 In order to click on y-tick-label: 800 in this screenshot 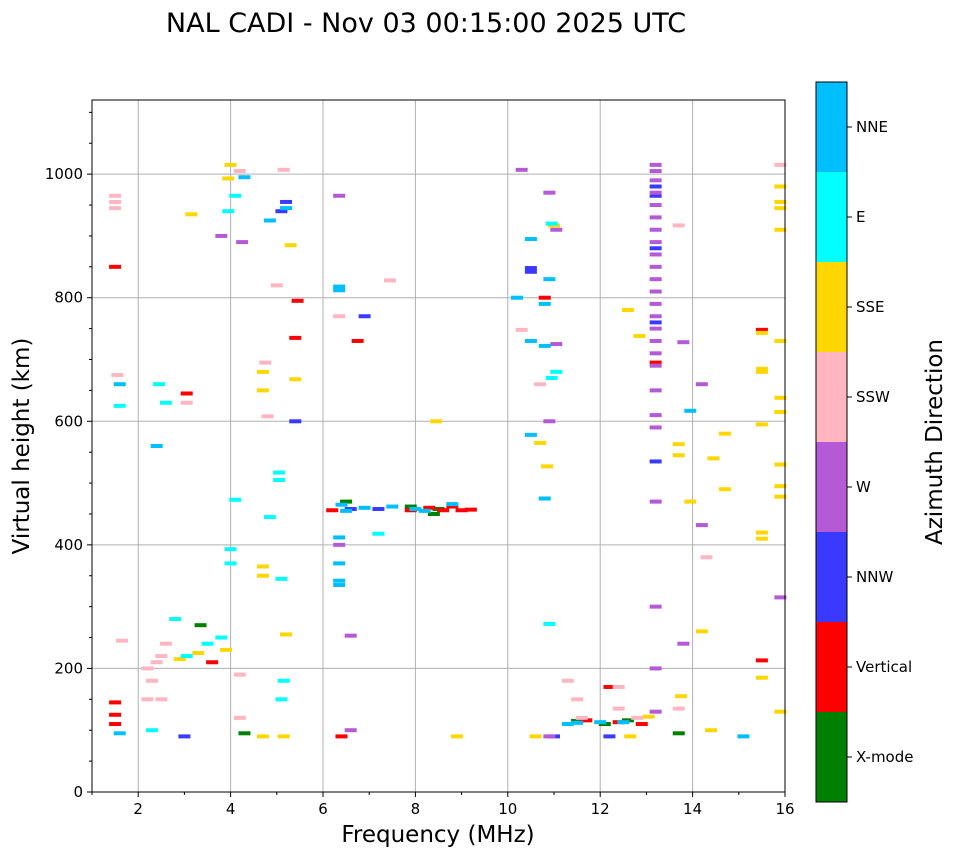, I will do `click(68, 298)`.